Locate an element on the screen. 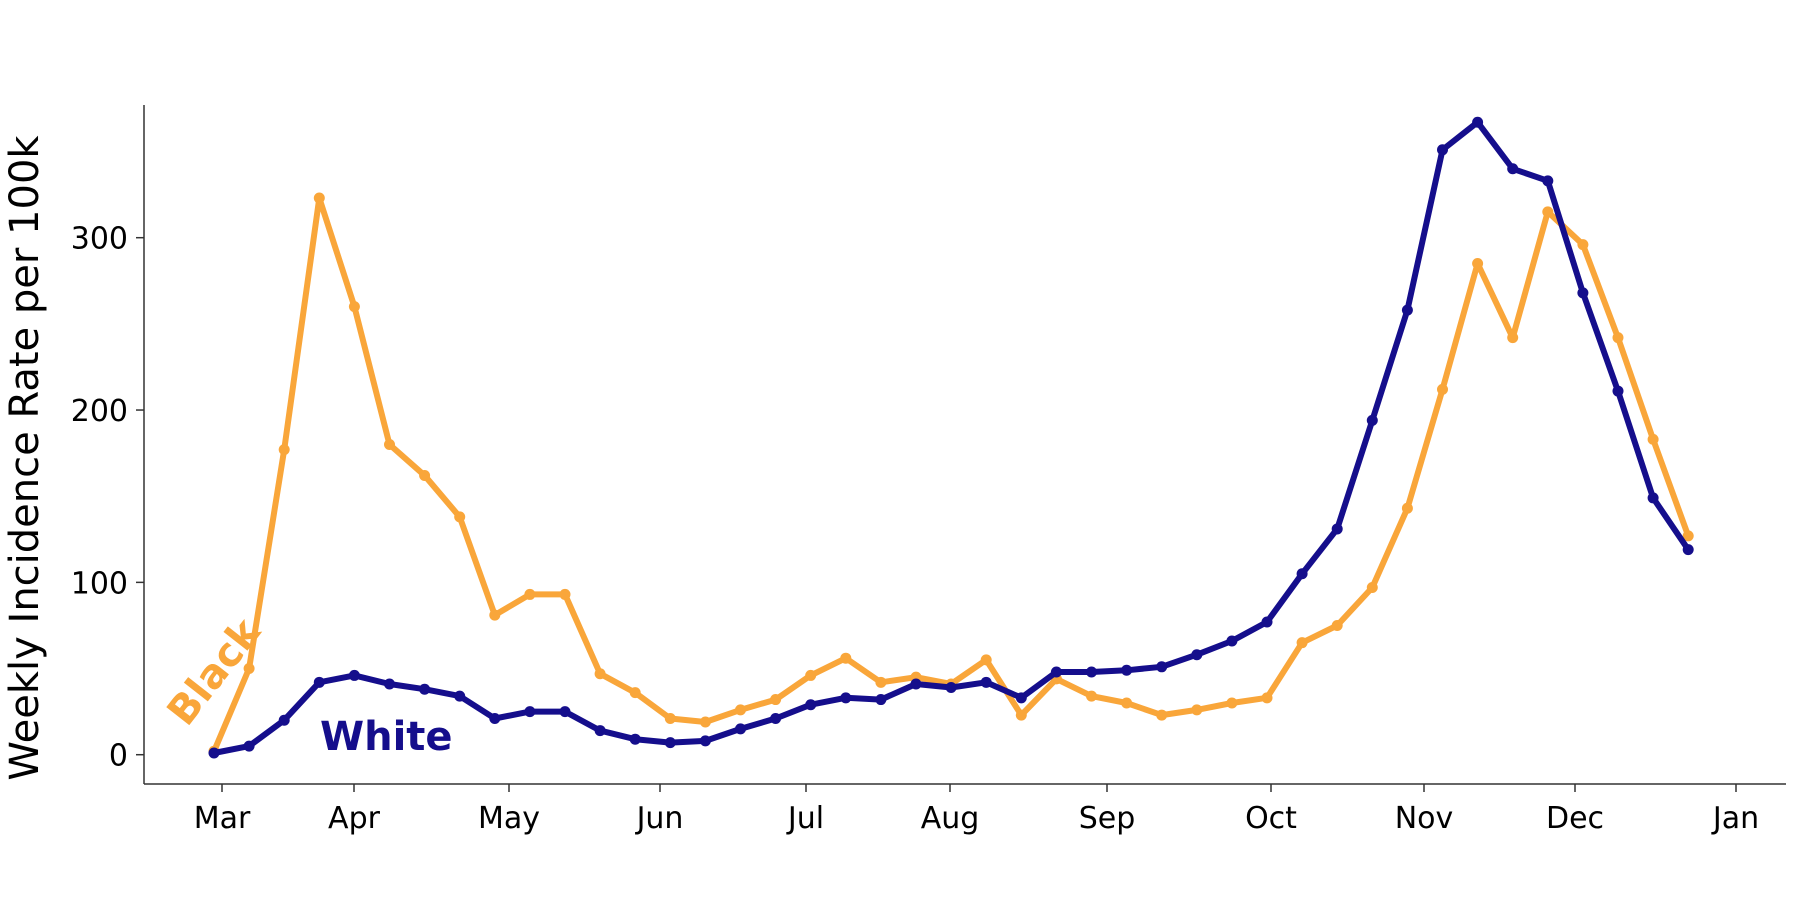 The image size is (1819, 901). x-tick-label: Oct is located at coordinates (1271, 818).